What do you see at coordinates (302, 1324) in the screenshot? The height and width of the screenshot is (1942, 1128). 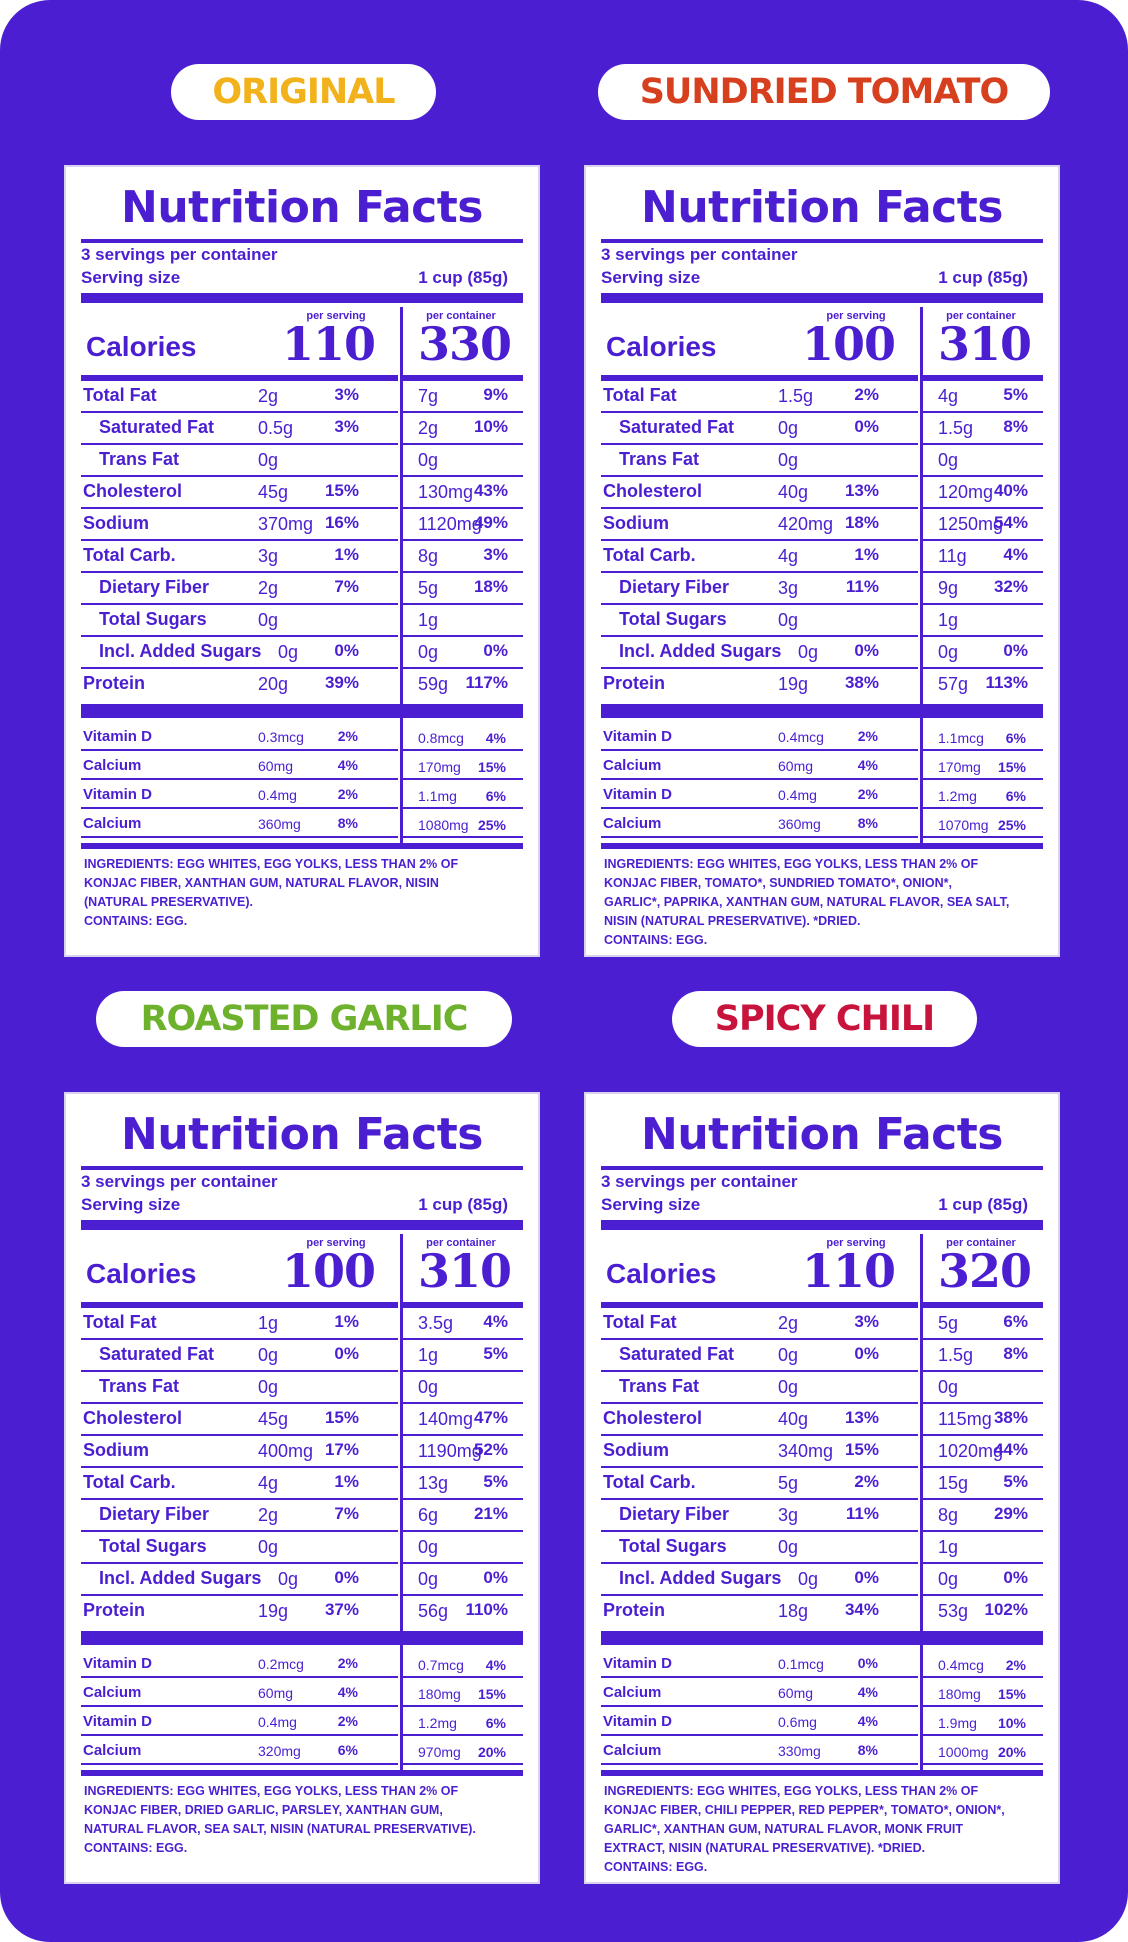 I see `nutrient-row: Total Fat 1g 1% 3.5g 4%` at bounding box center [302, 1324].